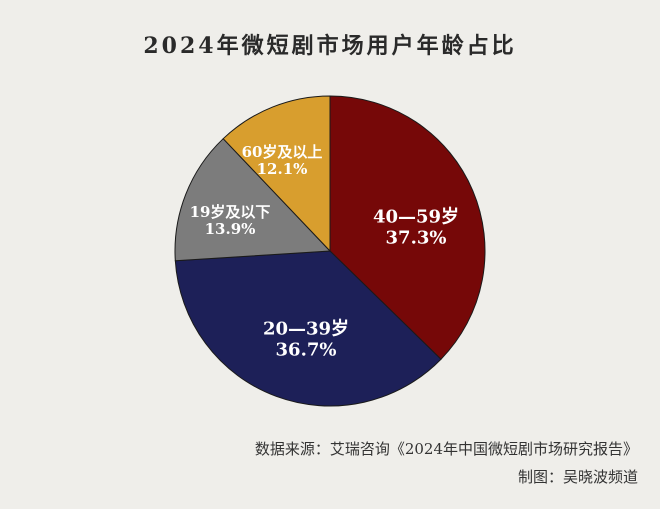 Image resolution: width=660 pixels, height=509 pixels. What do you see at coordinates (330, 46) in the screenshot?
I see `chart-title: 2024年微短剧市场用户年龄占比` at bounding box center [330, 46].